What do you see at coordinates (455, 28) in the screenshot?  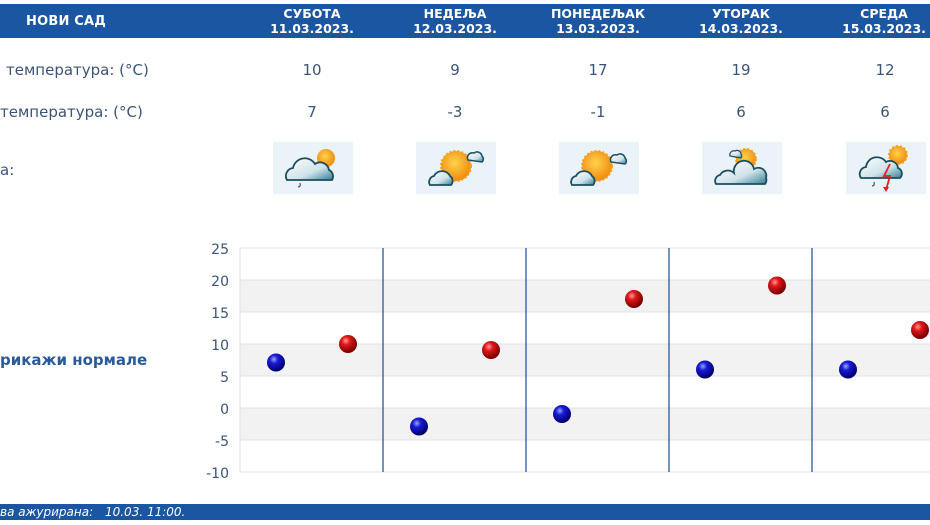 I see `day-date: 12.03.2023.` at bounding box center [455, 28].